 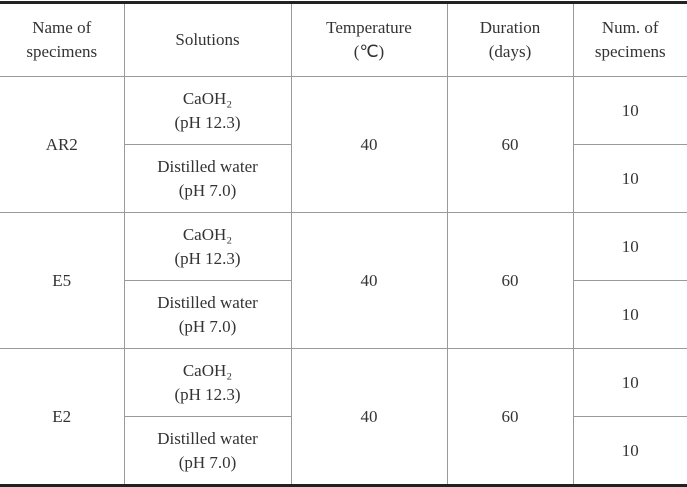 I want to click on name: E5, so click(x=61, y=280).